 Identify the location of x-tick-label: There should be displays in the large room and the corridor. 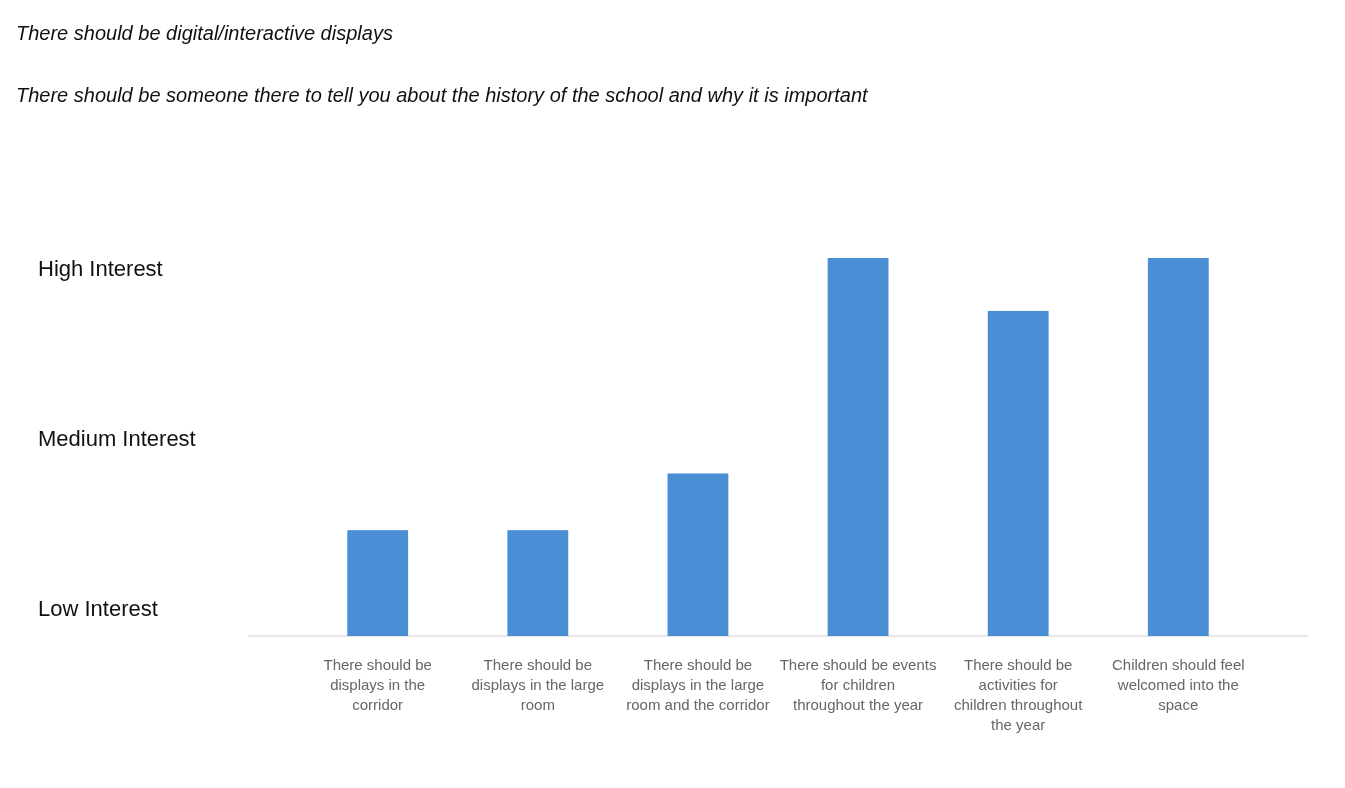
(698, 684).